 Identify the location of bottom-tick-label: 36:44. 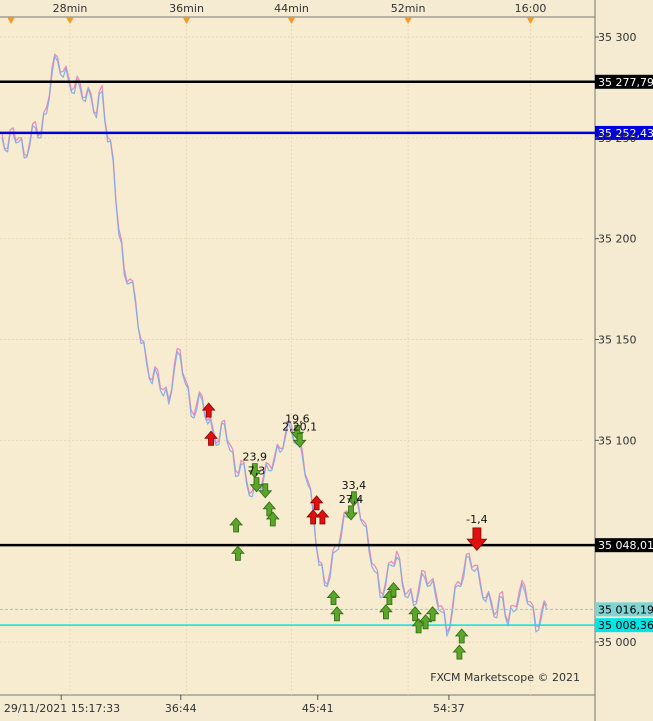
(181, 708).